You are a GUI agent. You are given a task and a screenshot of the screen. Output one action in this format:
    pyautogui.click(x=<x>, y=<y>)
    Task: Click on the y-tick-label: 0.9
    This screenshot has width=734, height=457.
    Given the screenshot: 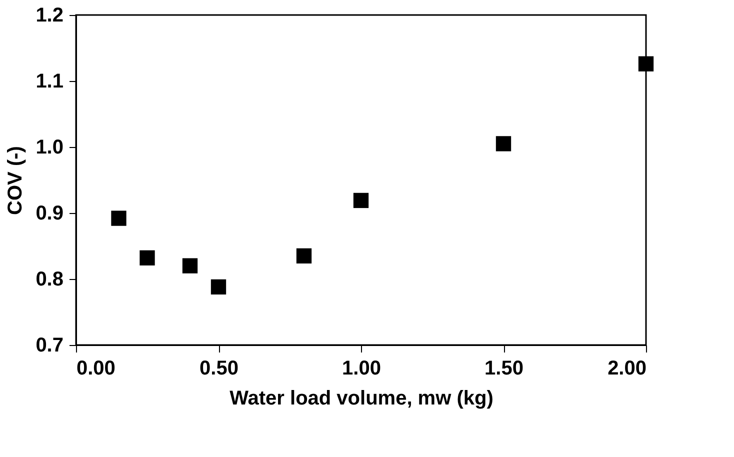 What is the action you would take?
    pyautogui.click(x=50, y=213)
    